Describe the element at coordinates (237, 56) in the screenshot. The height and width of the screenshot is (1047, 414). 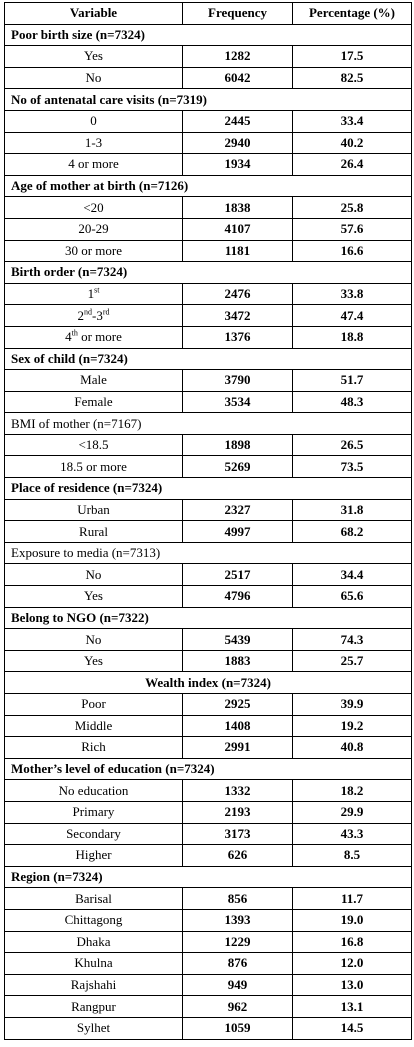
I see `frequency-cell: 1282` at that location.